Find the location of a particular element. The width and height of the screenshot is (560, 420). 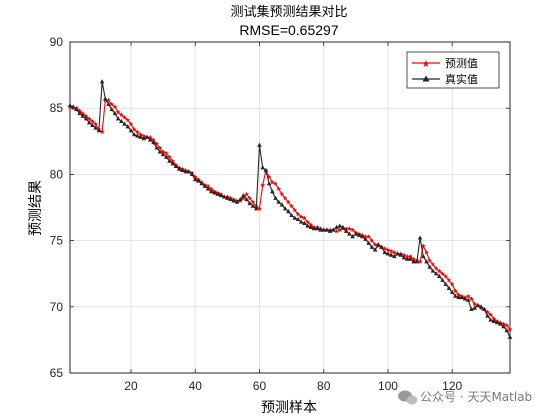

y-tick-label: 80 is located at coordinates (57, 174).